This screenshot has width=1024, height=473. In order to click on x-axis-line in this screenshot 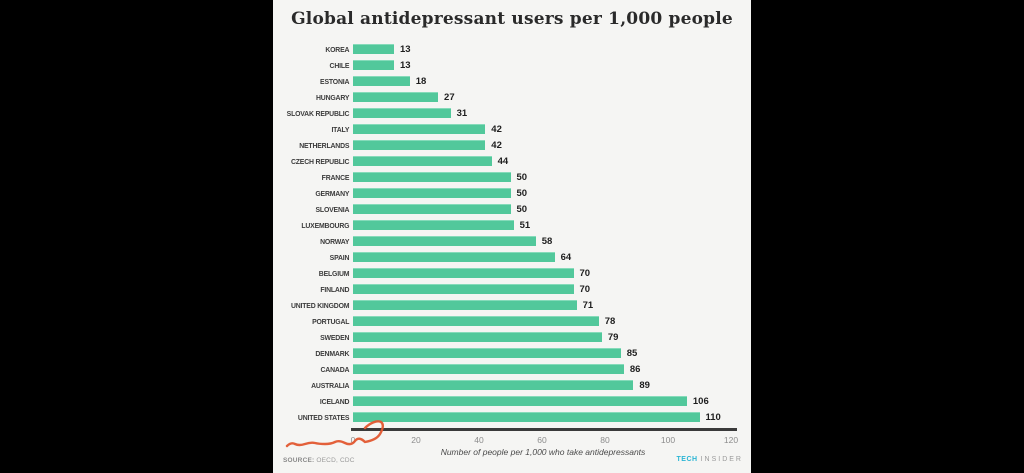, I will do `click(544, 429)`.